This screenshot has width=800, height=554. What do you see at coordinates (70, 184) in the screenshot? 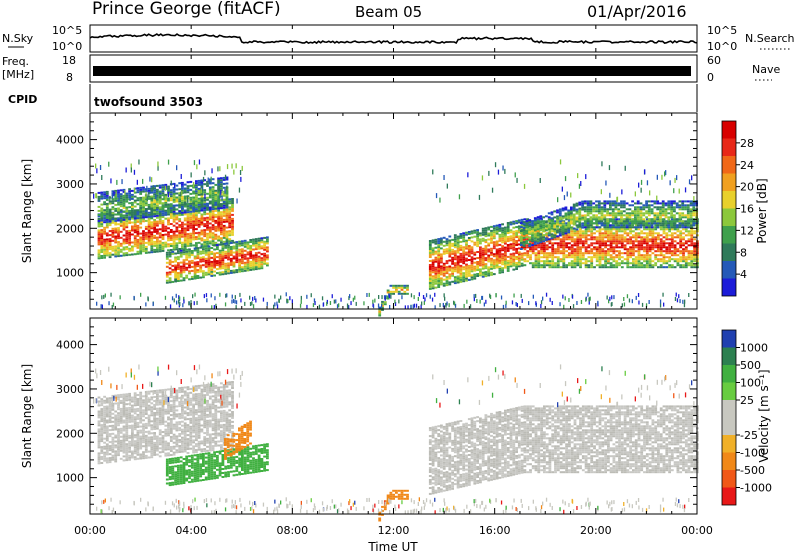
I see `y-tick-label: 3000` at bounding box center [70, 184].